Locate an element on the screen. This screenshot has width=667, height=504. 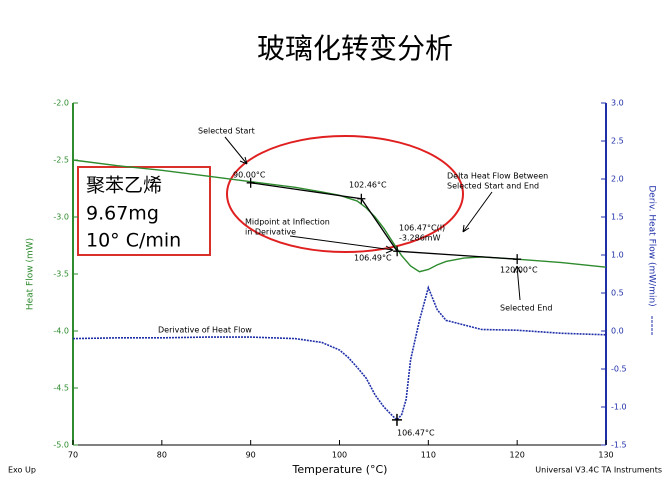
x-axis-label: Temperature (°C) is located at coordinates (340, 469).